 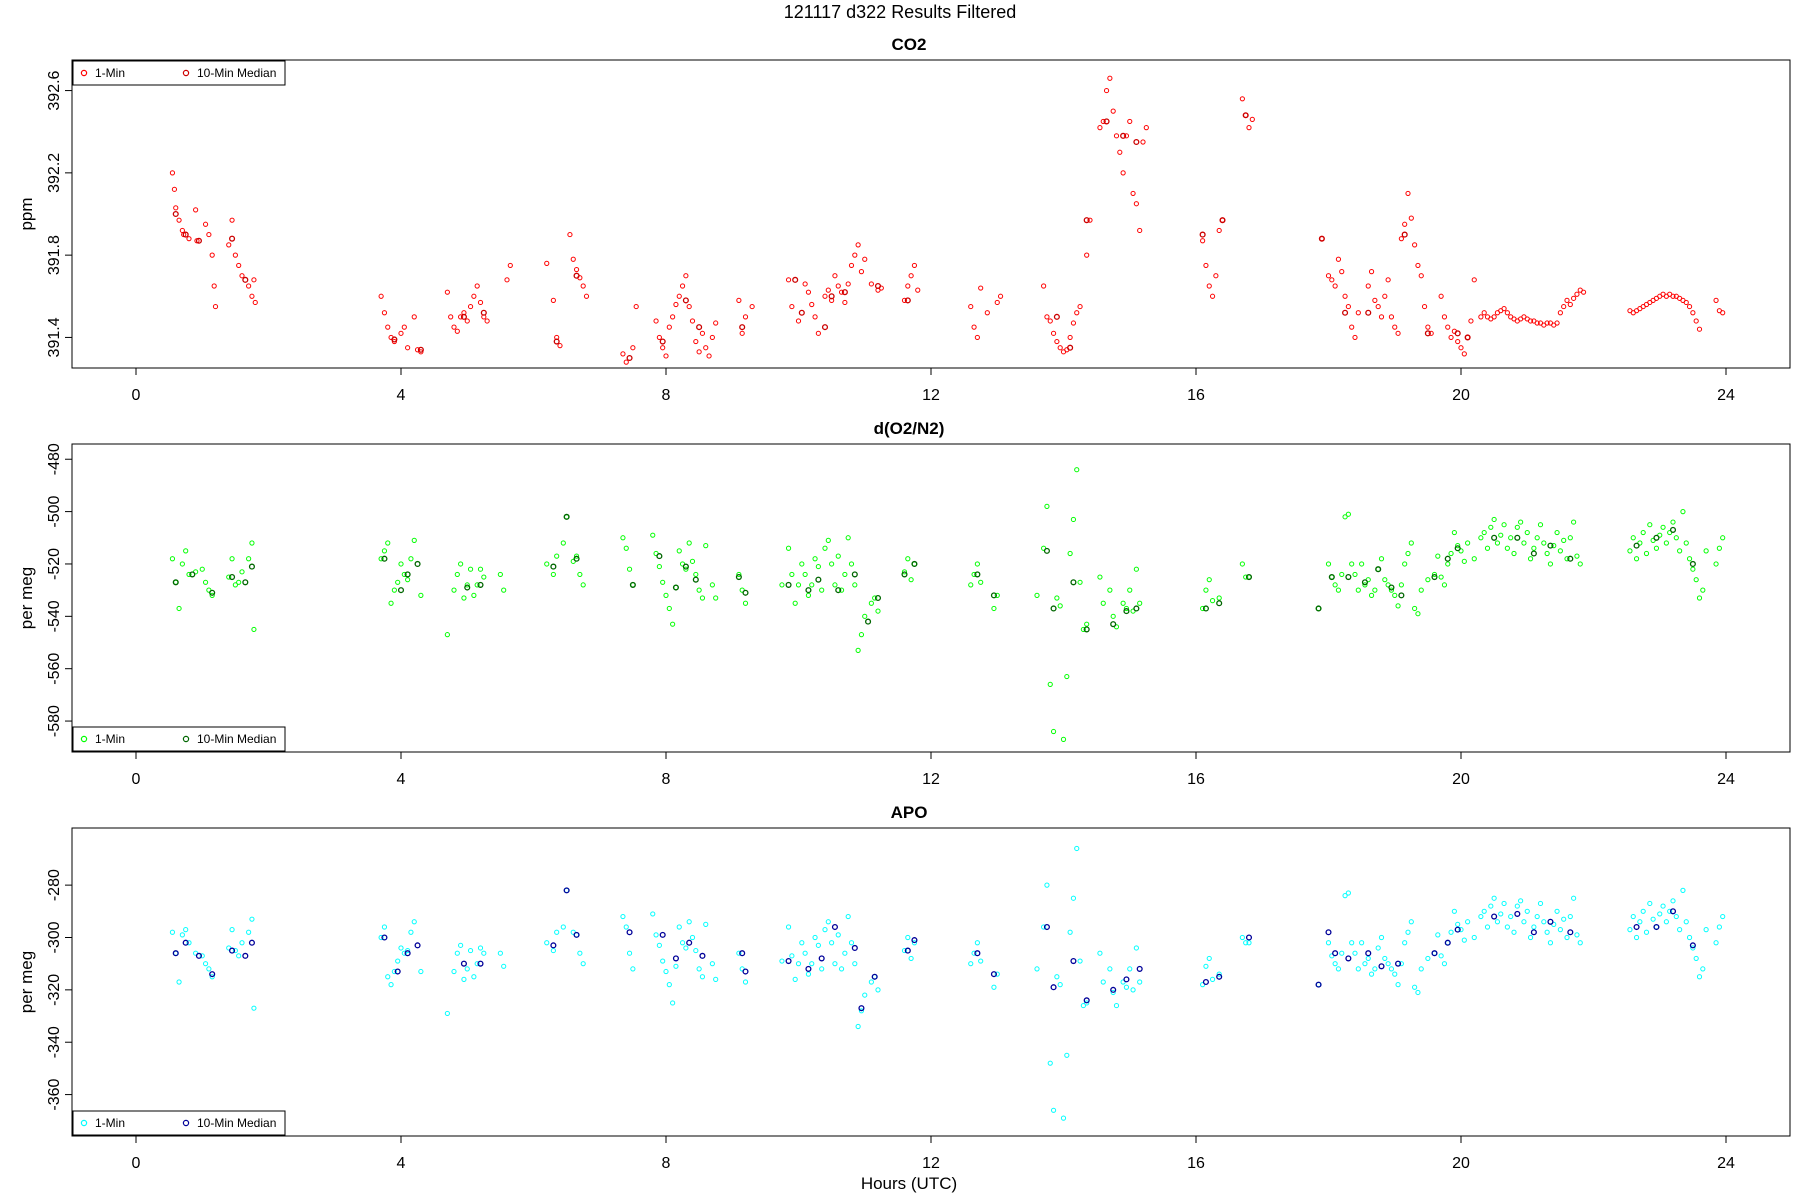 I want to click on co2-y-tick-label: 392.2, so click(x=54, y=173).